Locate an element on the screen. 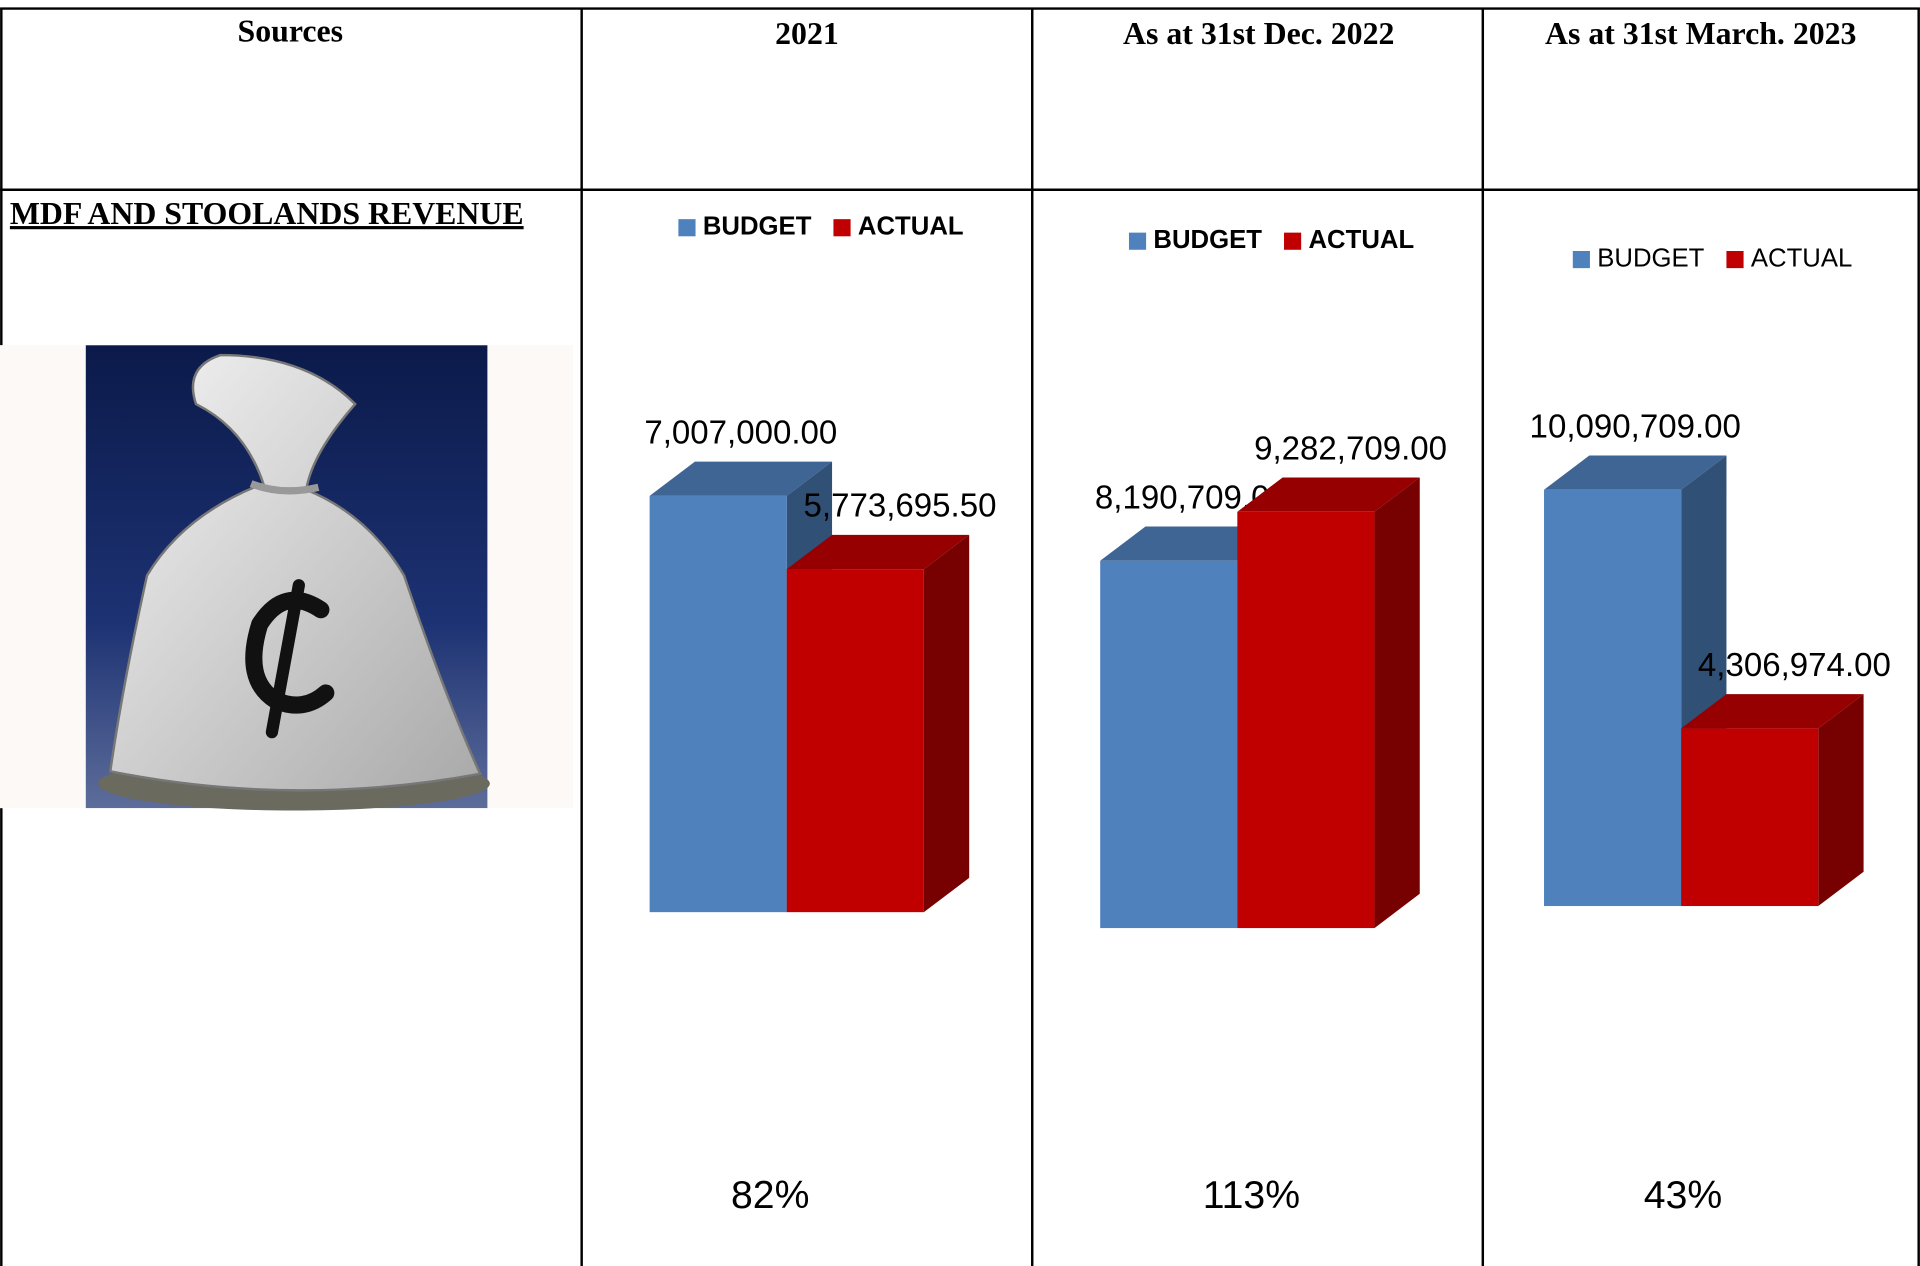 The image size is (1920, 1266). data-label: 10,090,709.00 is located at coordinates (1635, 426).